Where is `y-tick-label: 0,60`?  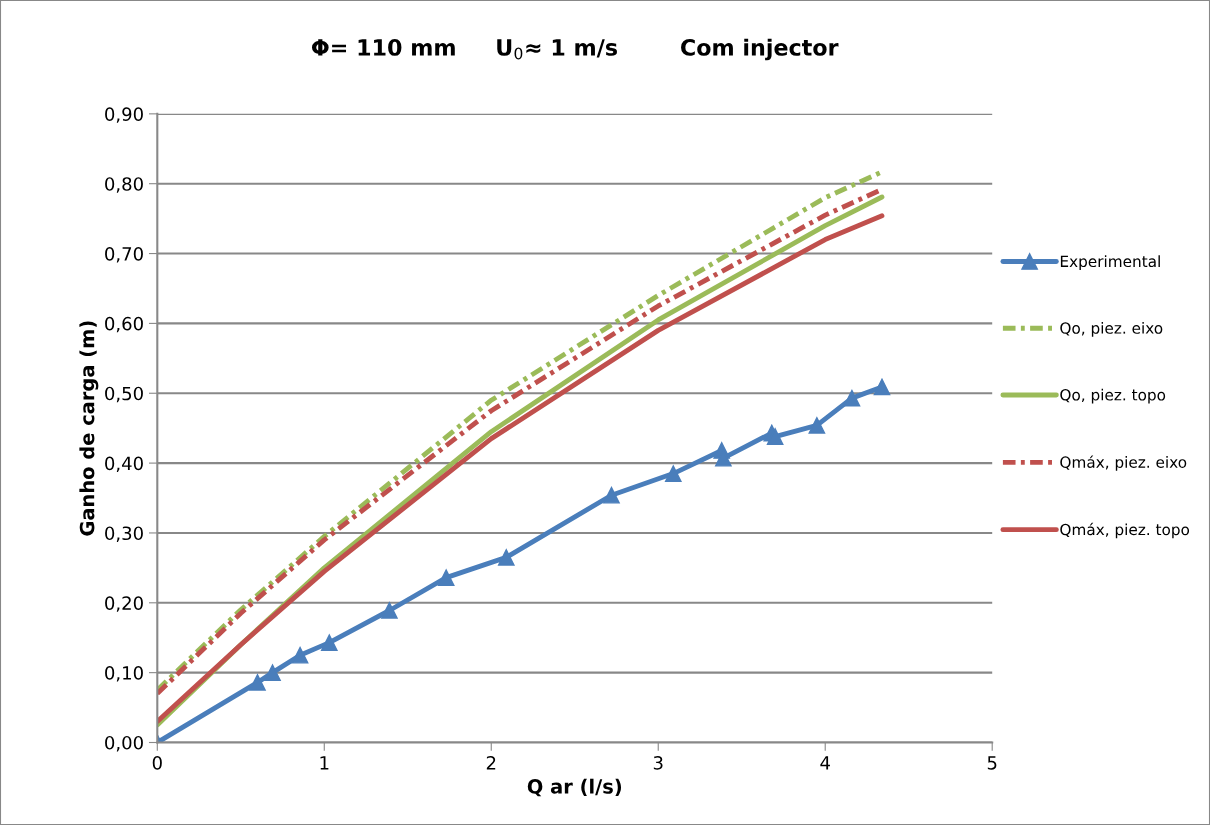
y-tick-label: 0,60 is located at coordinates (124, 324).